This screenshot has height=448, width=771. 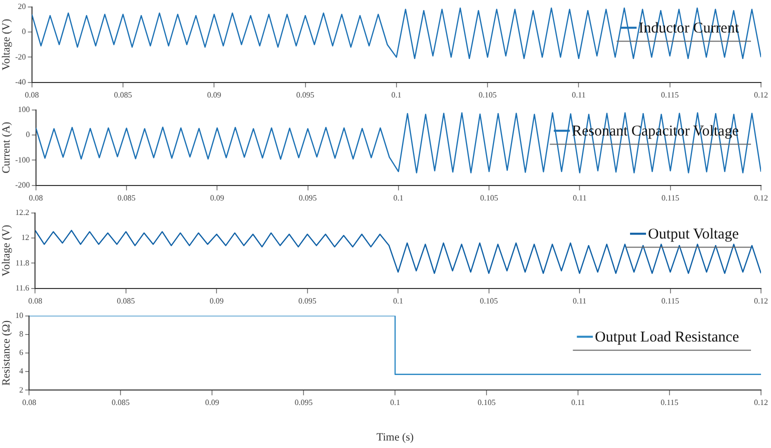 What do you see at coordinates (22, 185) in the screenshot?
I see `y-tick-label: -200` at bounding box center [22, 185].